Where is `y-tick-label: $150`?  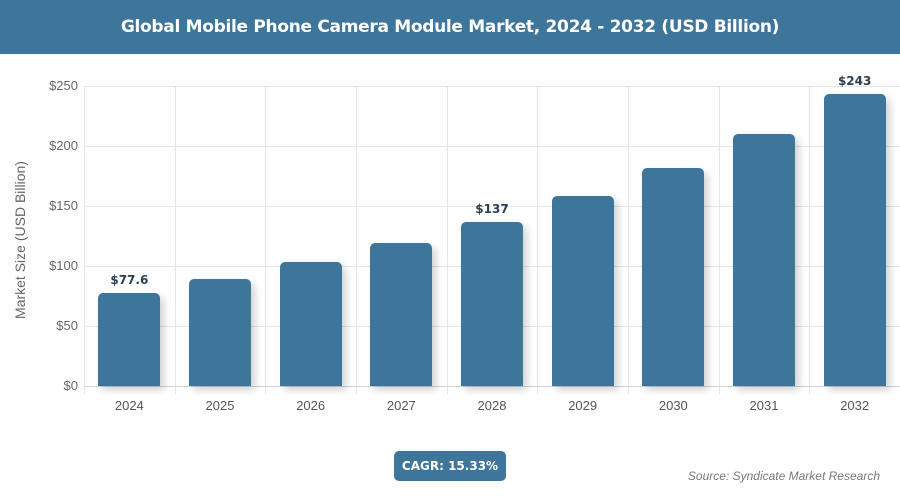
y-tick-label: $150 is located at coordinates (63, 205).